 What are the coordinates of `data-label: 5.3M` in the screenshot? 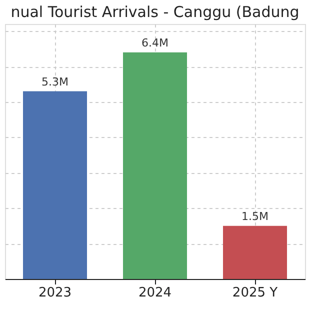 It's located at (55, 81).